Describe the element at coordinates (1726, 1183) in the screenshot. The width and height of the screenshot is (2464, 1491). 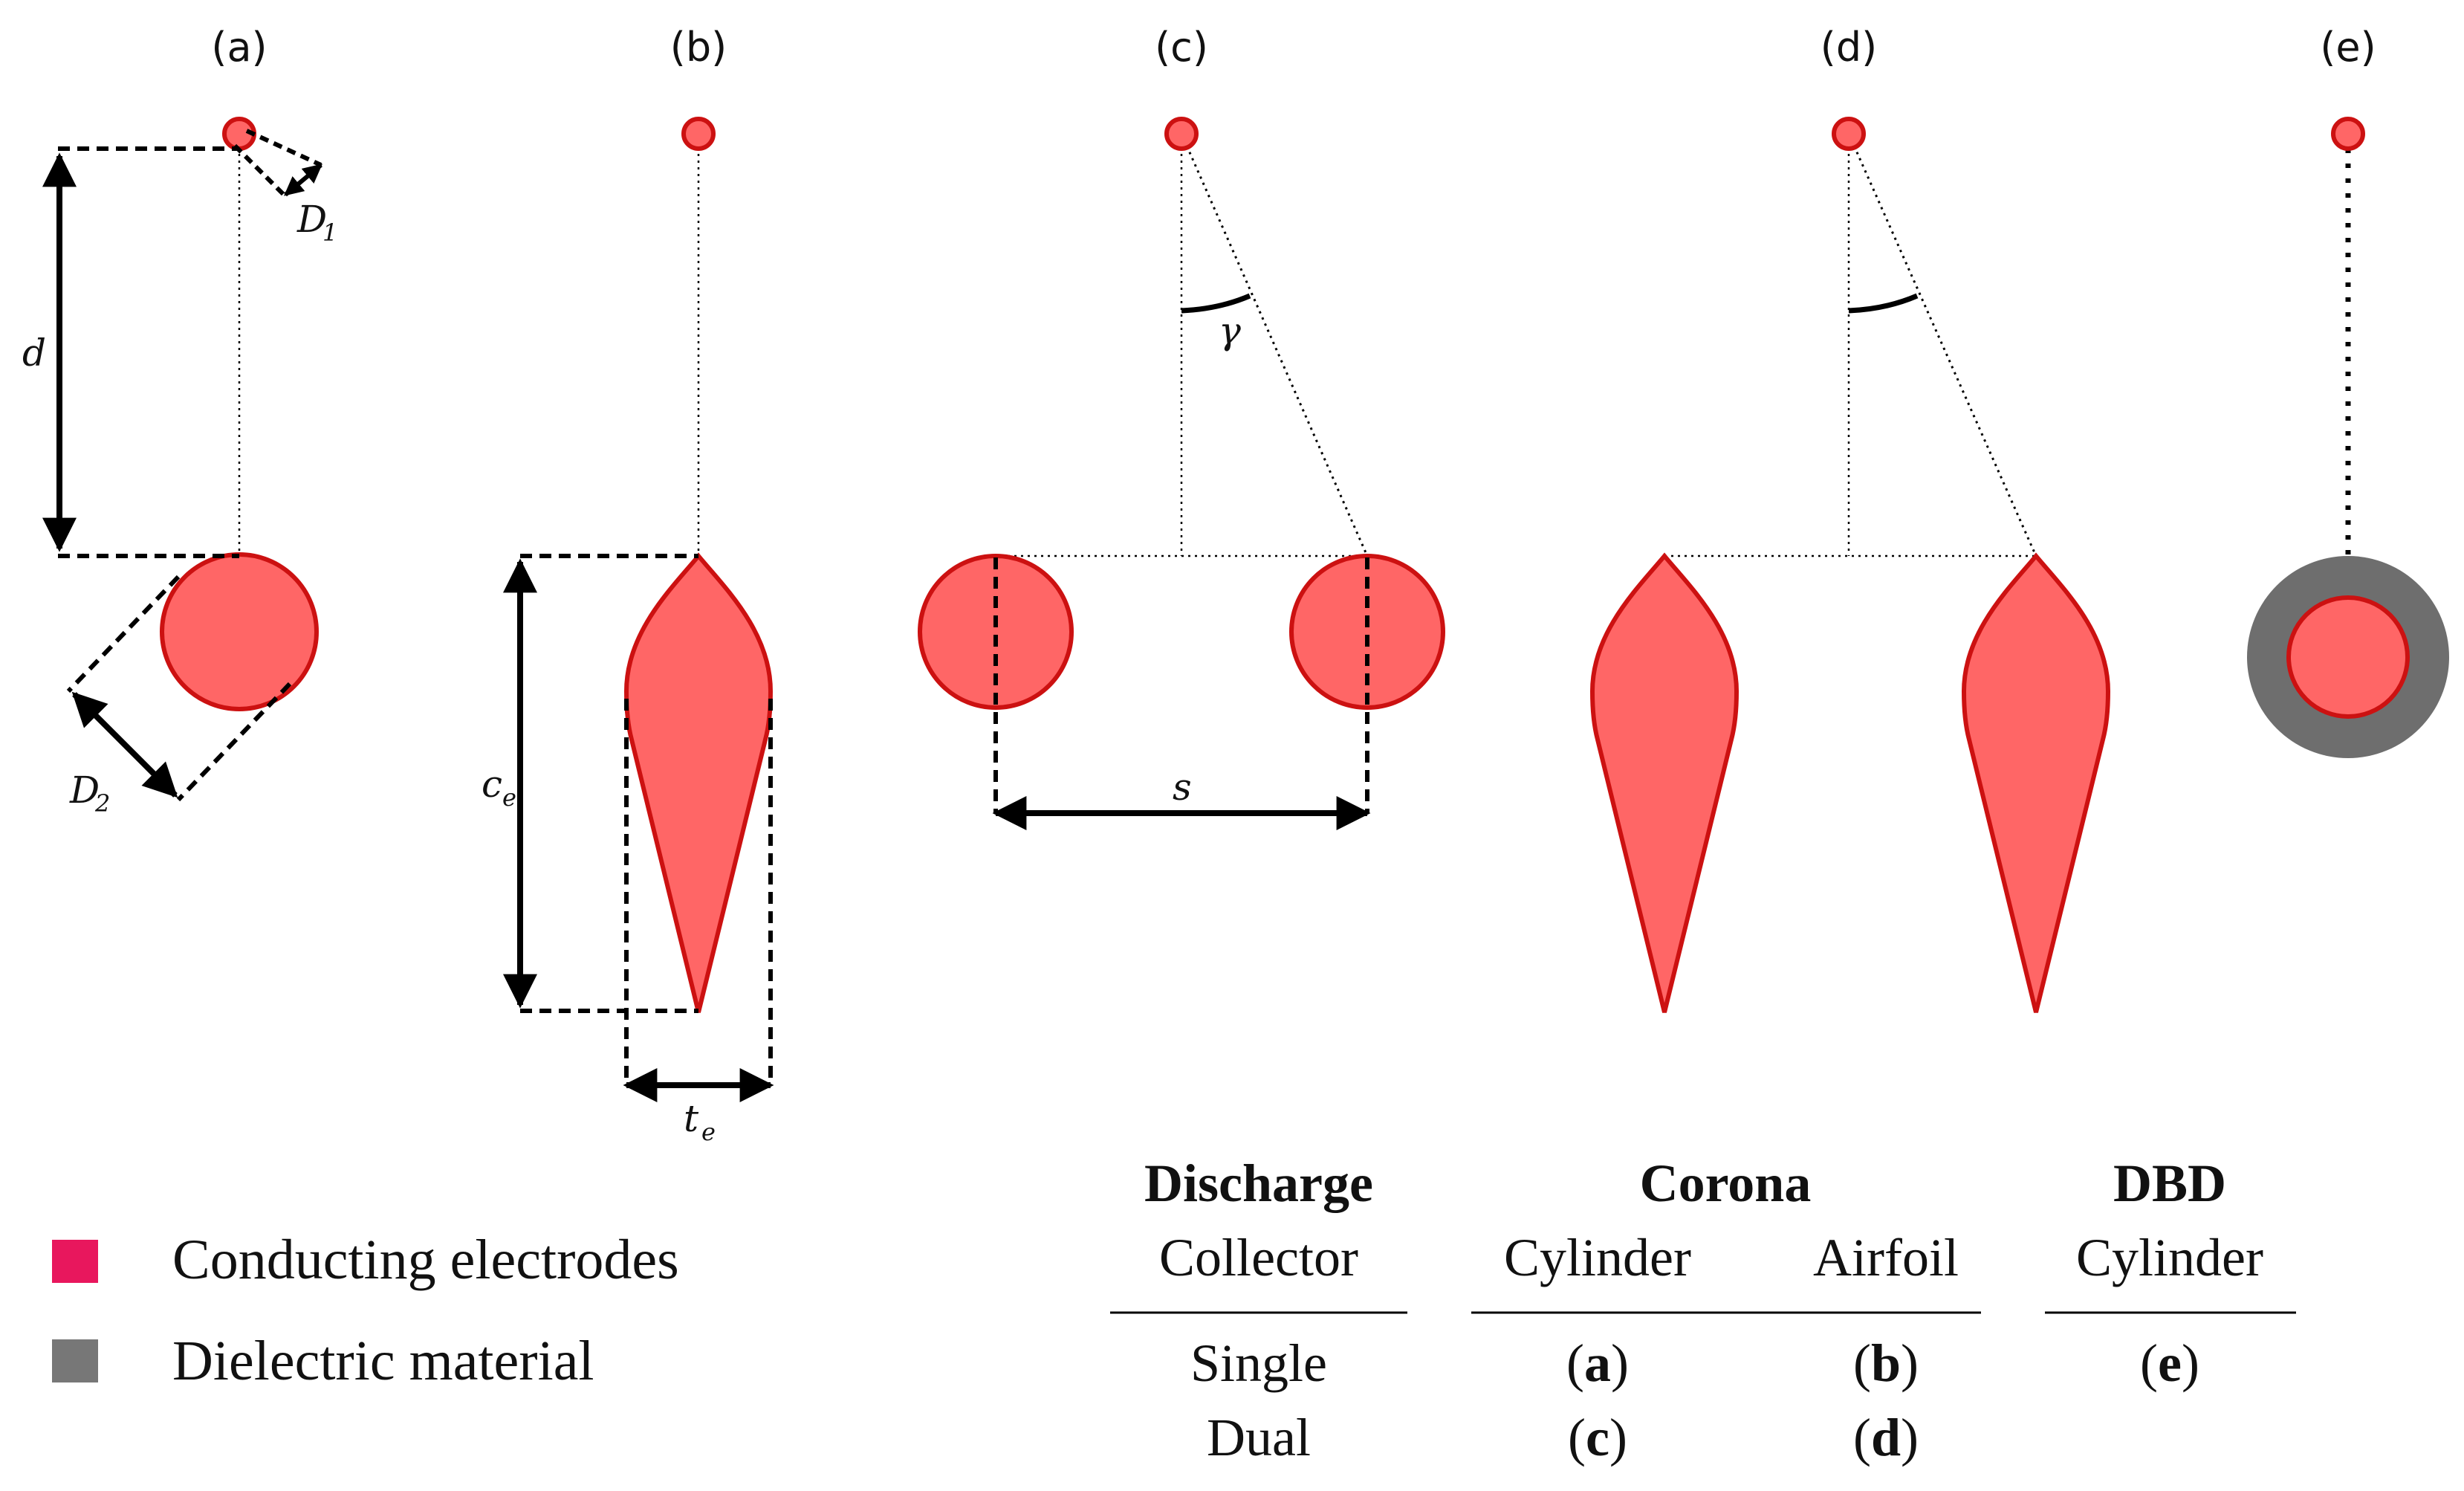
I see `table-group-corona: Corona` at that location.